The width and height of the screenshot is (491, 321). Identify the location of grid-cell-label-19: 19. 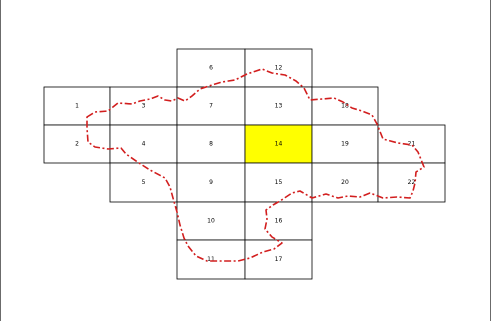
(345, 144).